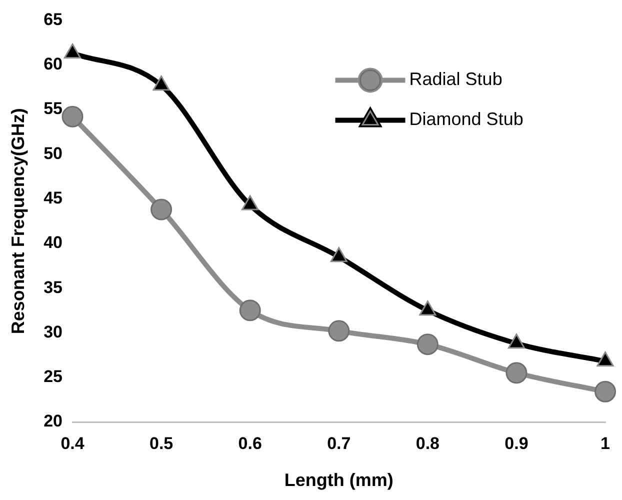  I want to click on x-tick-label: 0.4, so click(72, 443).